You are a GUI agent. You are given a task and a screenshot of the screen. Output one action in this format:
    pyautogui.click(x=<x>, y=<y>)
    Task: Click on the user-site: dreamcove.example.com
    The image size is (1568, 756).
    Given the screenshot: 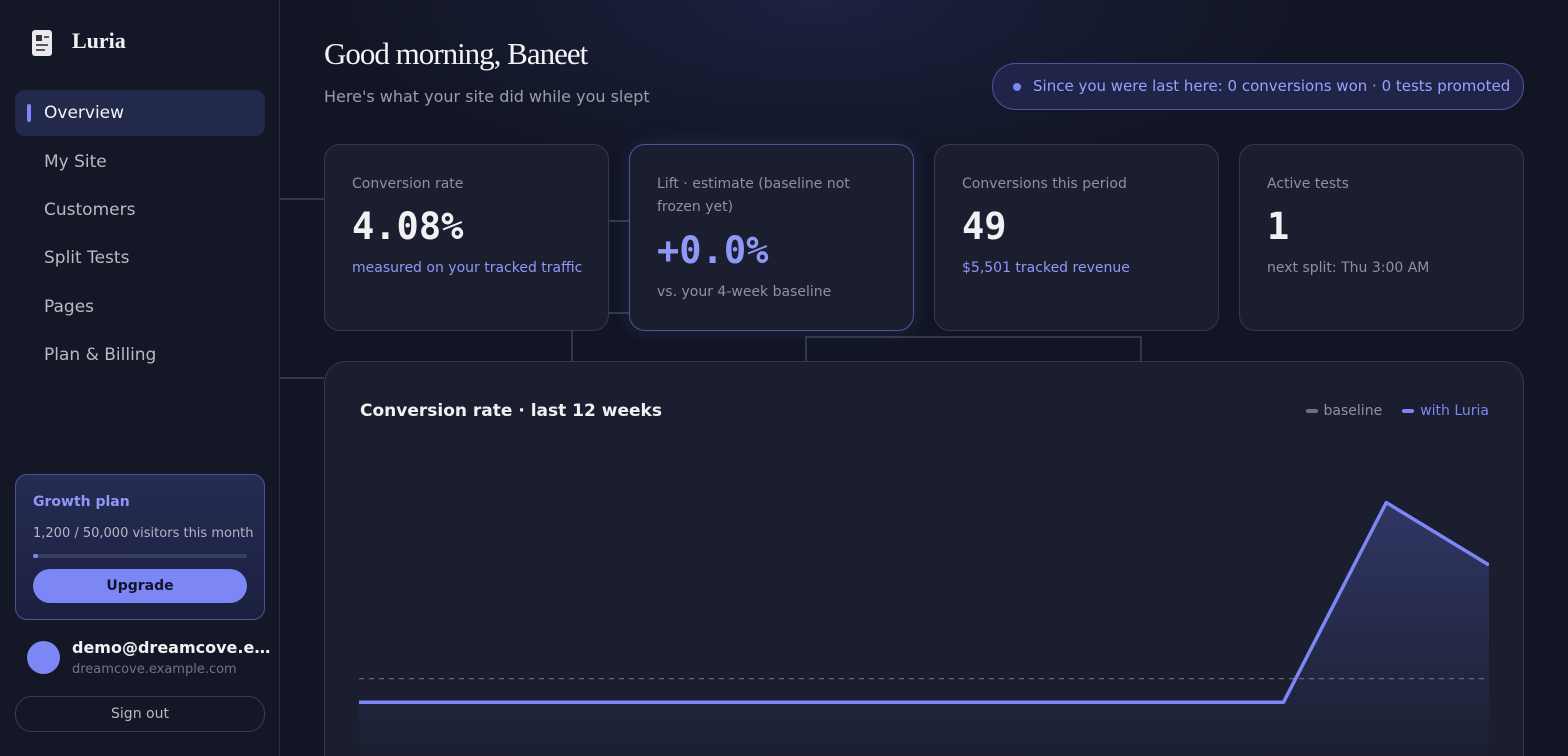 What is the action you would take?
    pyautogui.click(x=154, y=669)
    